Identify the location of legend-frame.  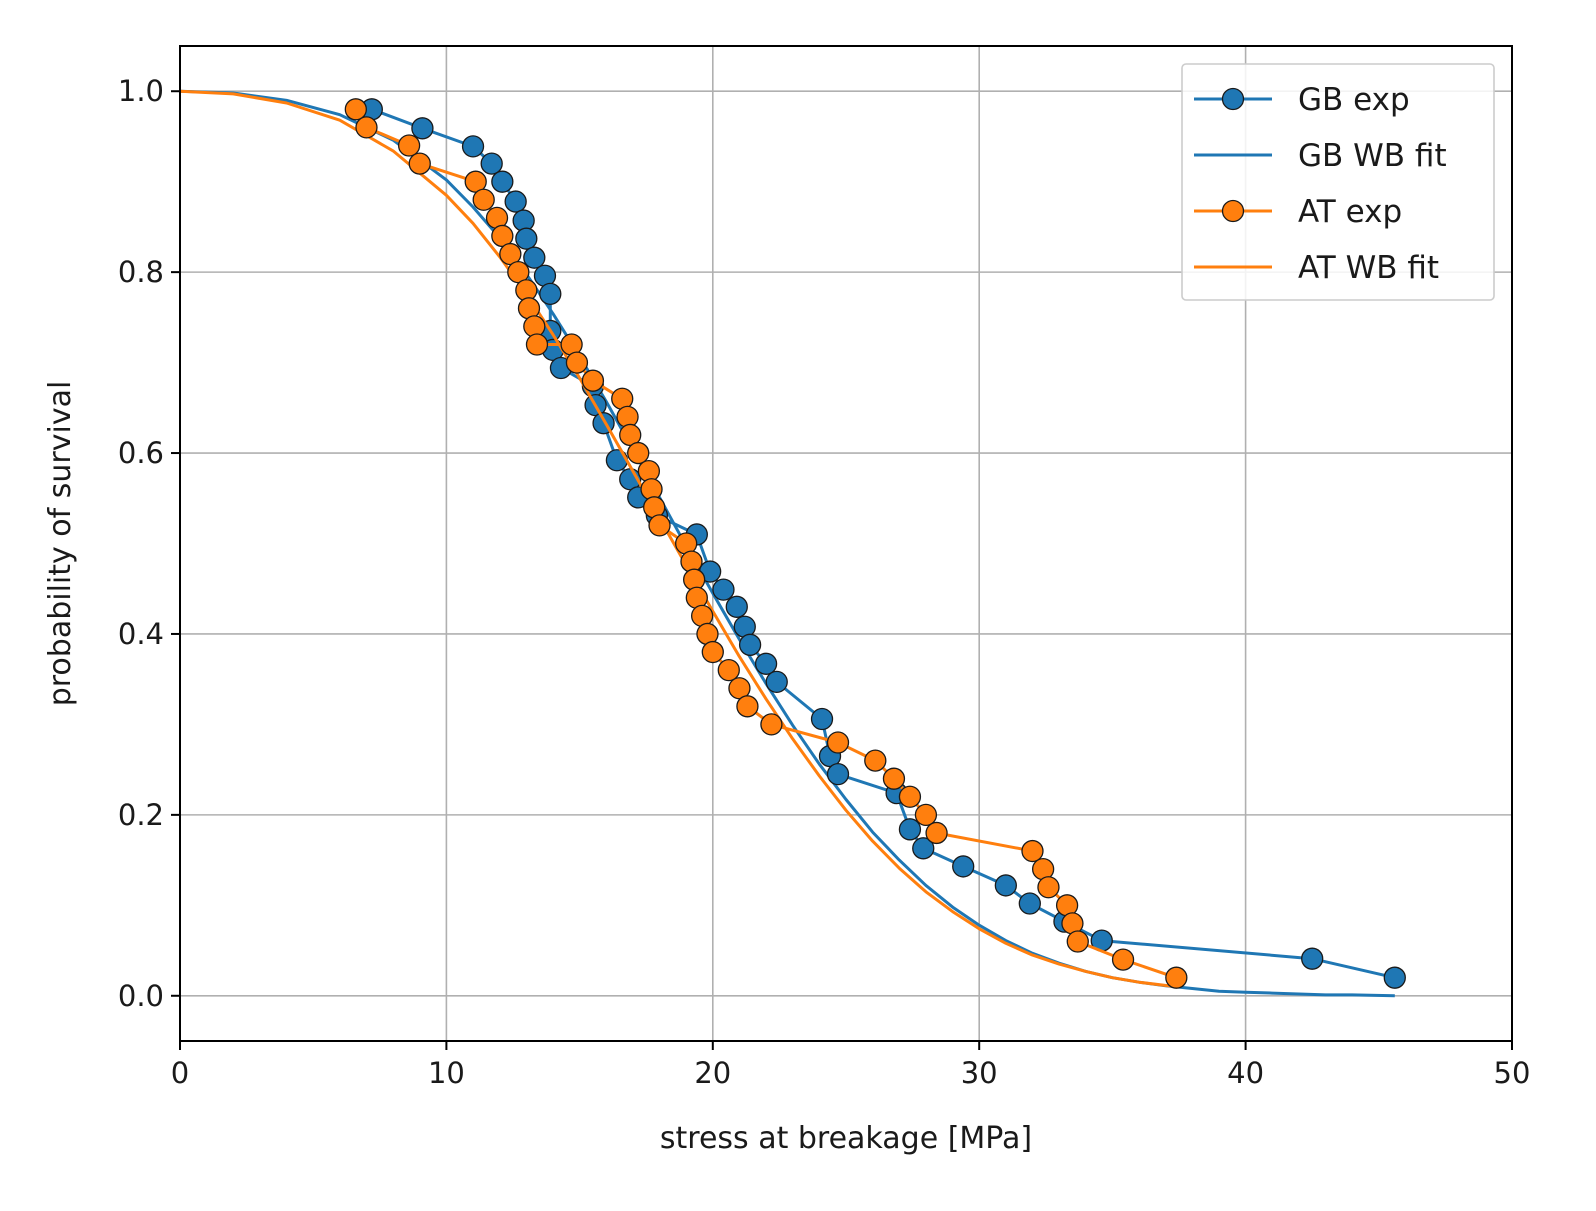
(1338, 182).